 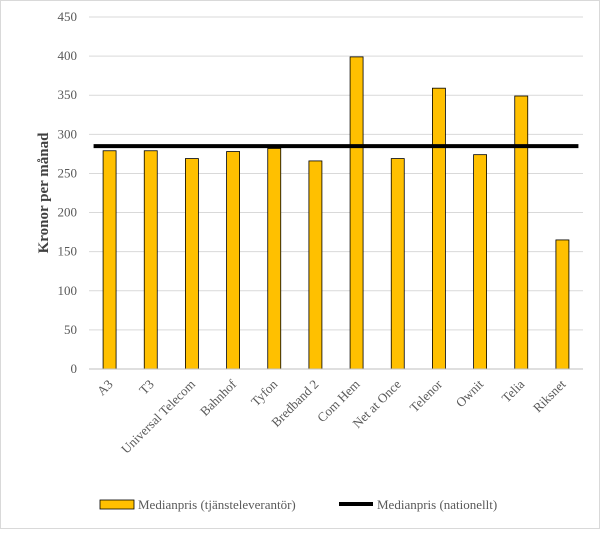 What do you see at coordinates (68, 94) in the screenshot?
I see `y-tick-label: 350` at bounding box center [68, 94].